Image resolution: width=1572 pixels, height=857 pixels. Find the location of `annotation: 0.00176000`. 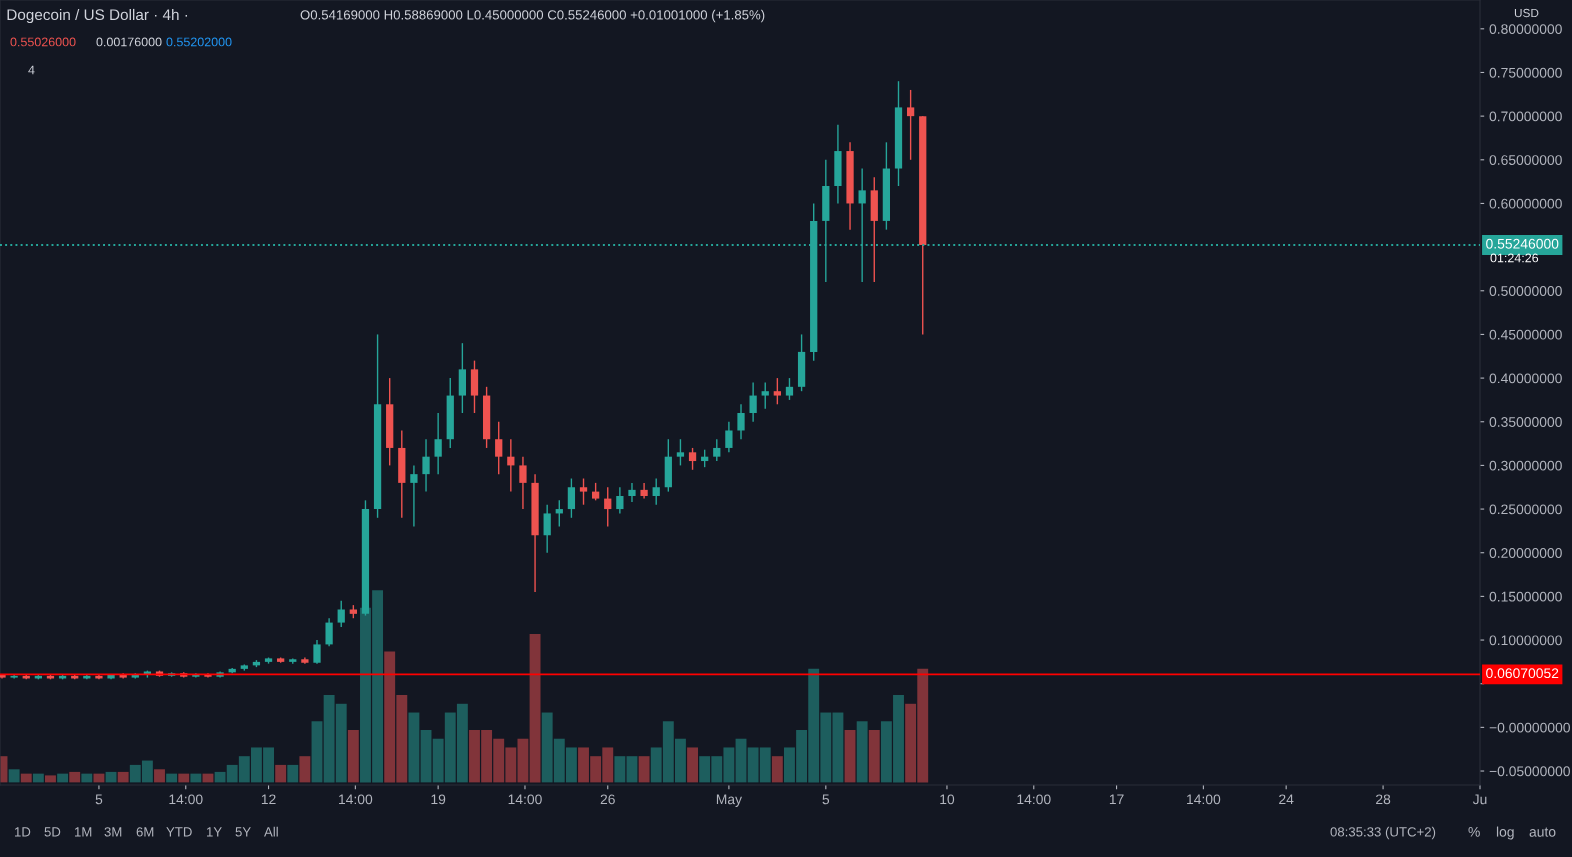

annotation: 0.00176000 is located at coordinates (129, 42).